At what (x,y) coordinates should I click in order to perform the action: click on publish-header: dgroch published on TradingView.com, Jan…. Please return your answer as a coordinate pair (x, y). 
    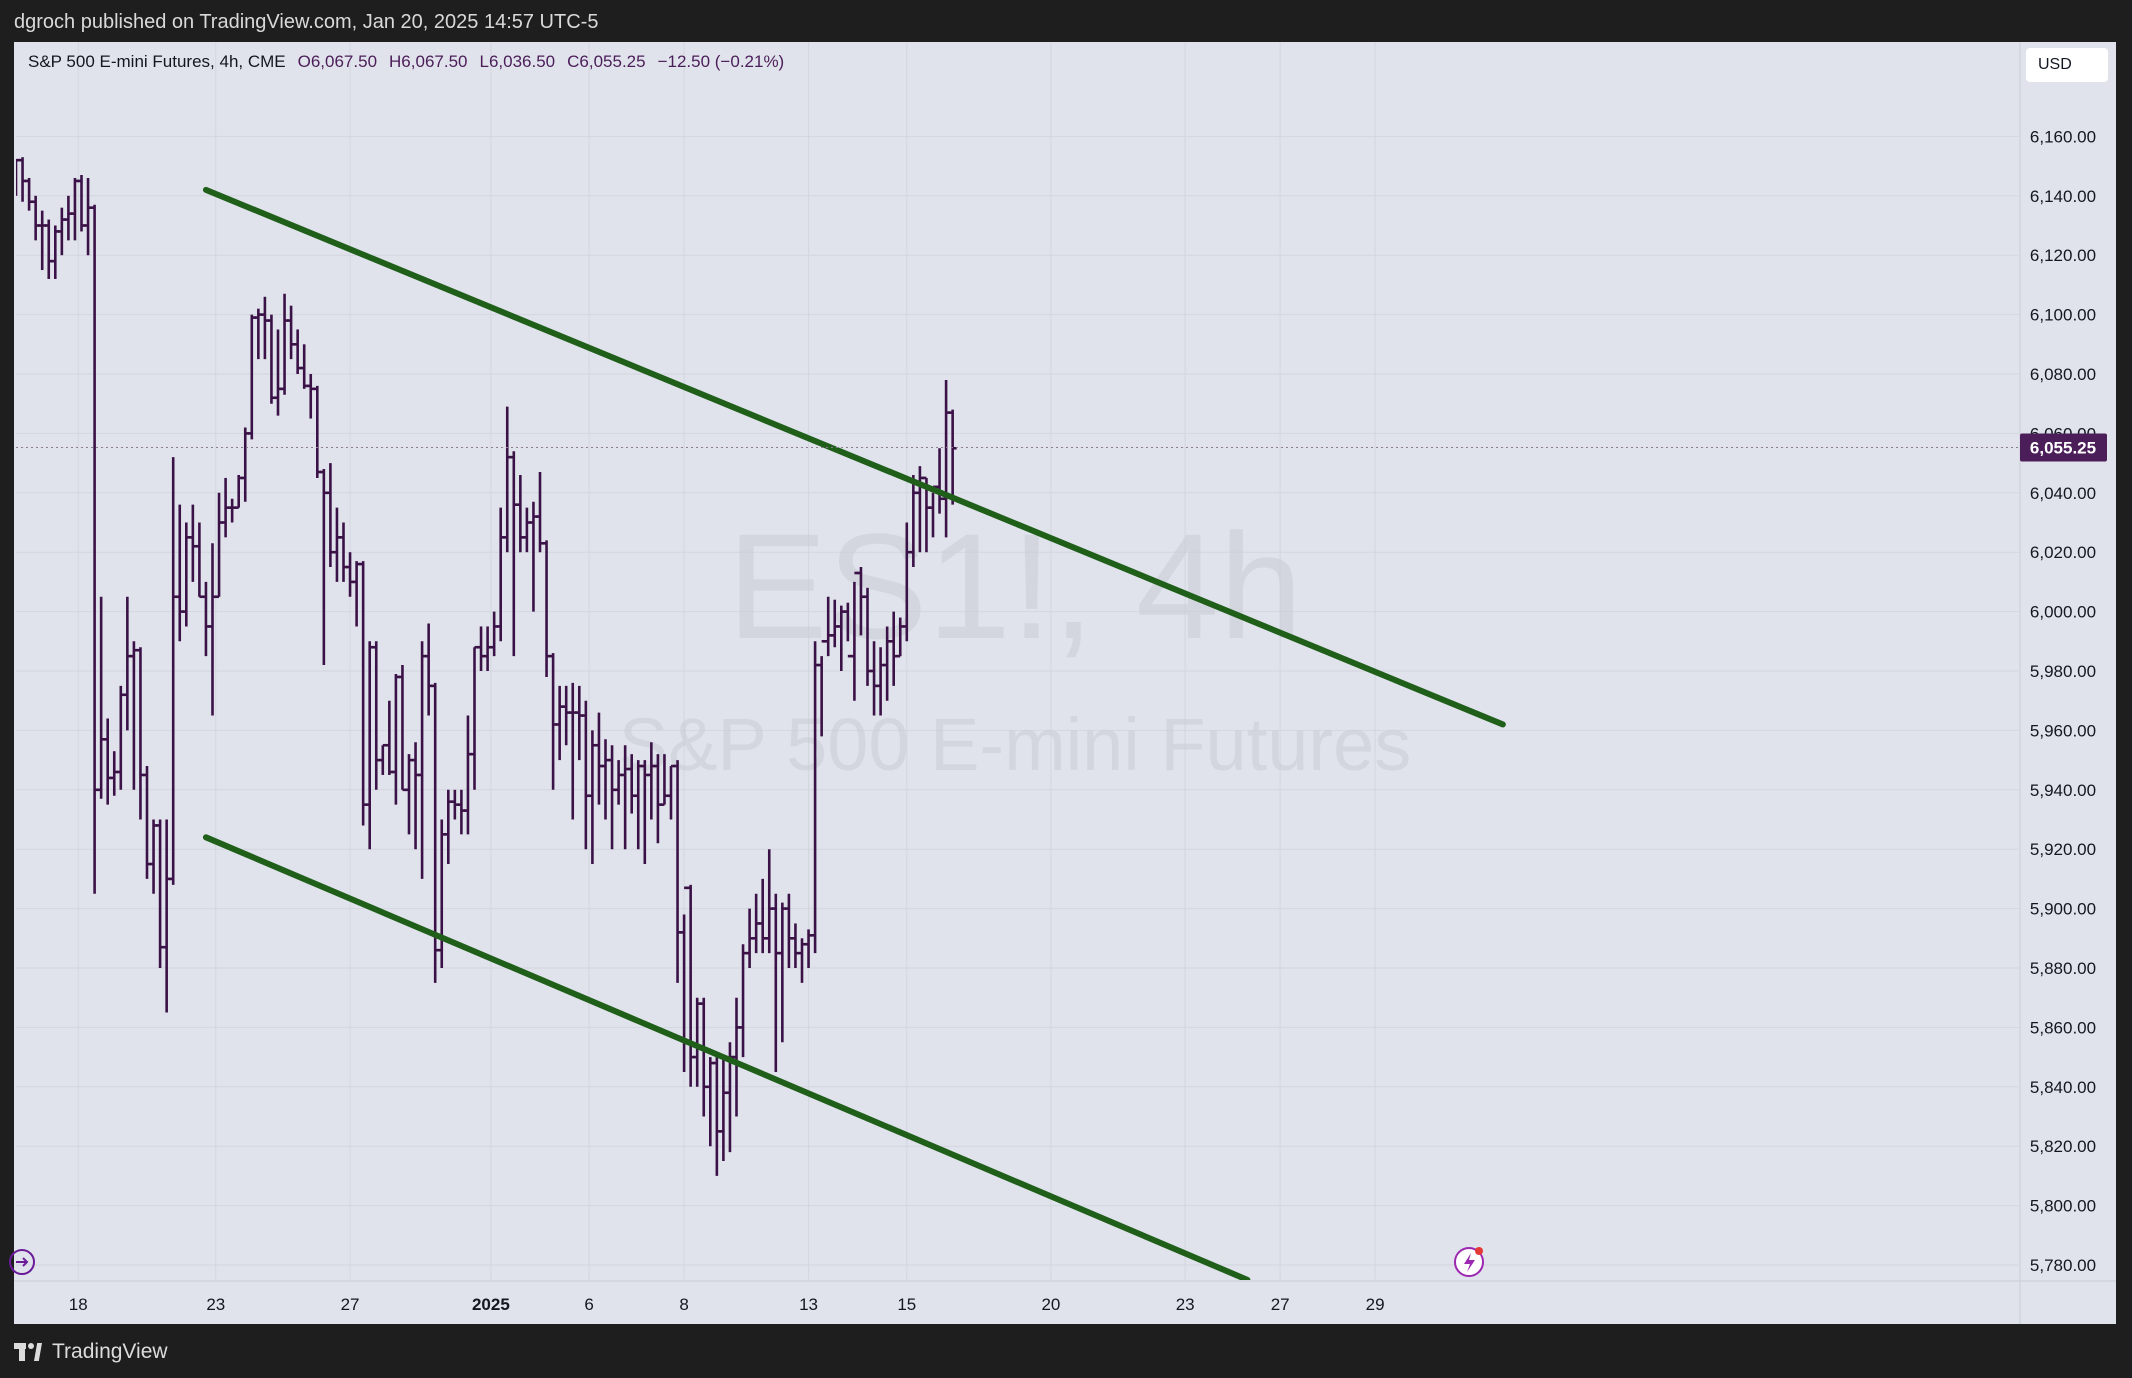
    Looking at the image, I should click on (1066, 22).